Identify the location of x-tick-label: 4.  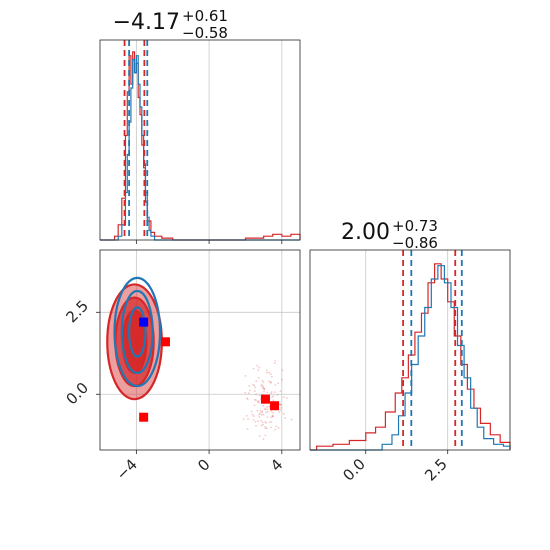
(276, 465).